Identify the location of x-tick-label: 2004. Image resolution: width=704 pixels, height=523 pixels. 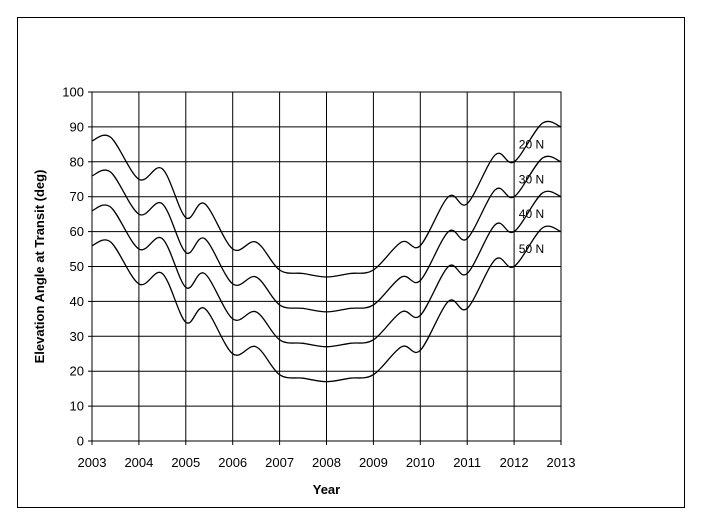
(138, 462).